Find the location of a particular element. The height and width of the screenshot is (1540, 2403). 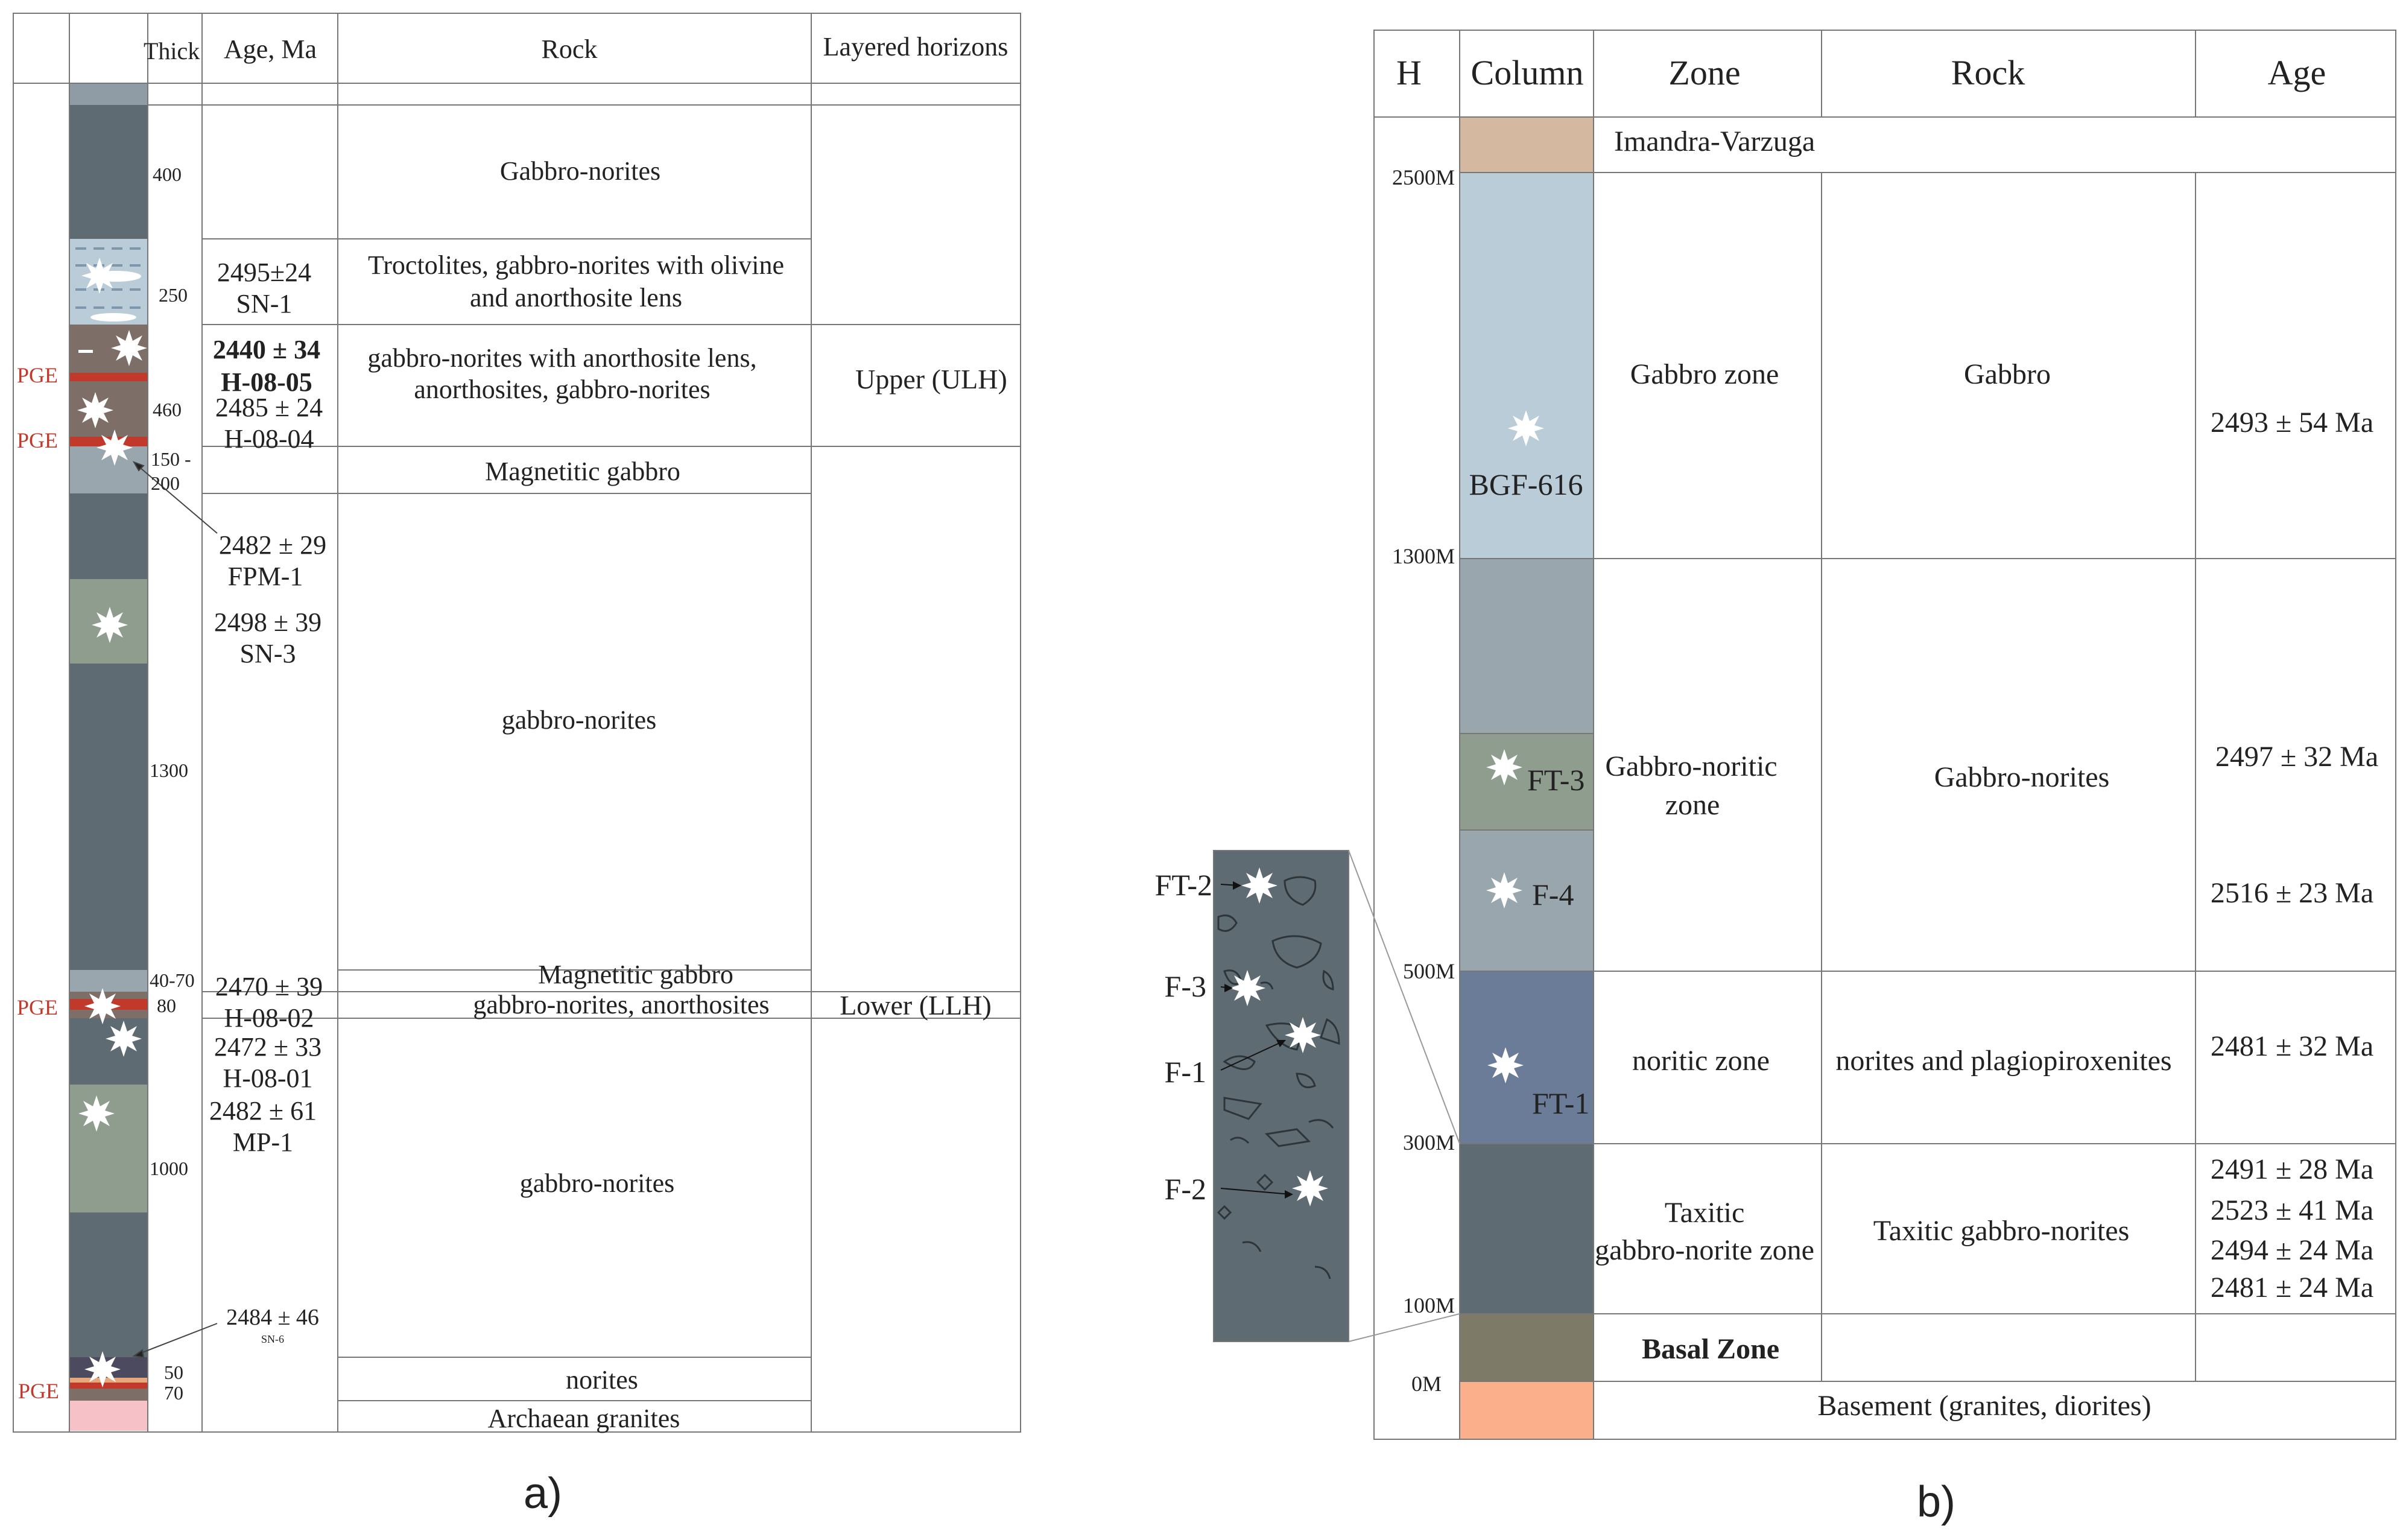

rock-label: Troctolites, gabbro-norites with olivine is located at coordinates (576, 265).